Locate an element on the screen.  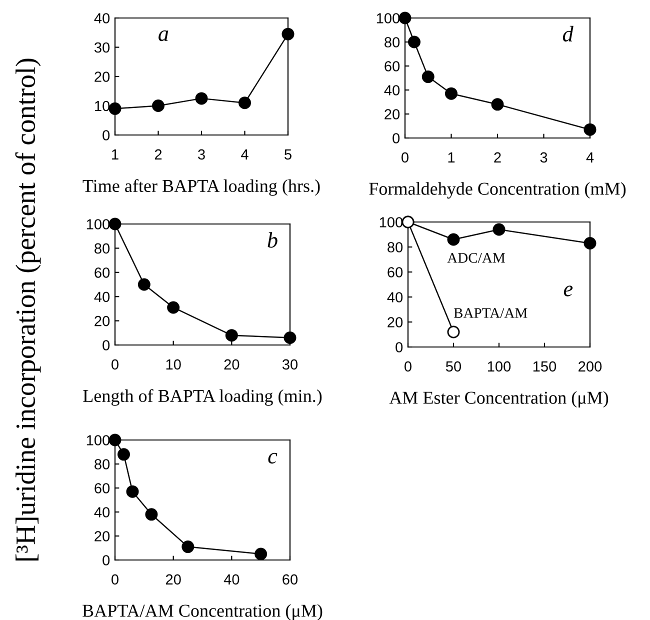
x-tick-label: 5 is located at coordinates (288, 154).